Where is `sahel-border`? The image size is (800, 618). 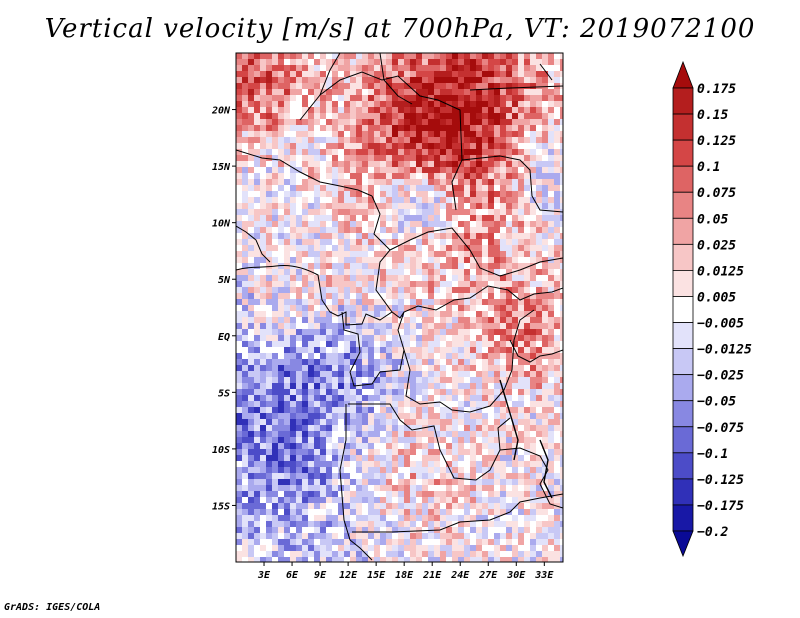
sahel-border is located at coordinates (304, 173).